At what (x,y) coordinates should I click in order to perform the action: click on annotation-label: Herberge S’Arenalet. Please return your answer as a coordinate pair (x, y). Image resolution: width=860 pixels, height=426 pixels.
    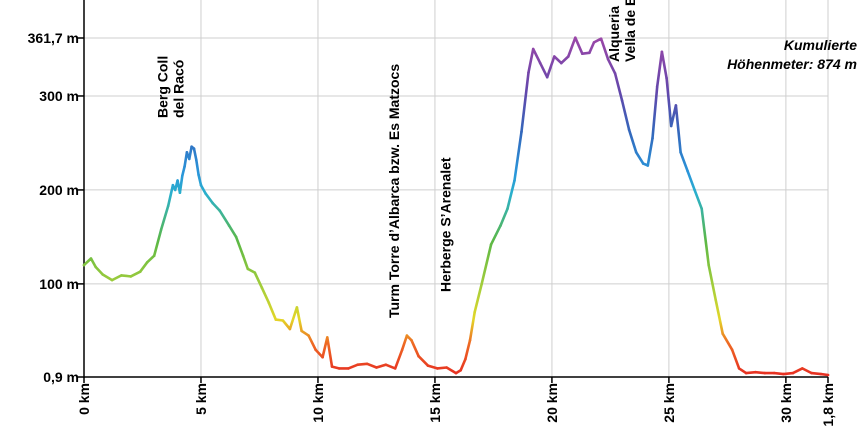
    Looking at the image, I should click on (445, 224).